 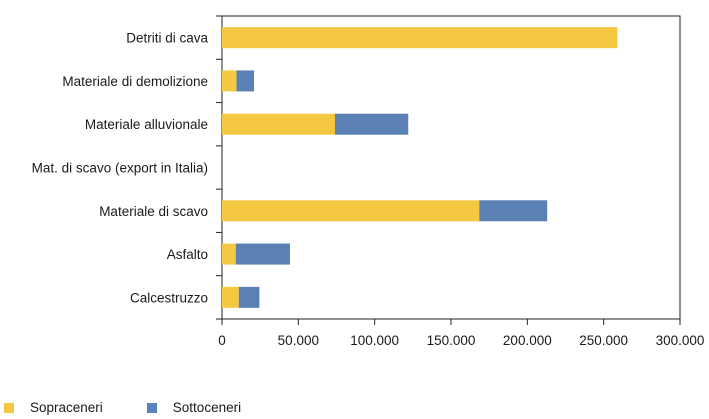 I want to click on x-tick-label: 300.000, so click(x=680, y=340).